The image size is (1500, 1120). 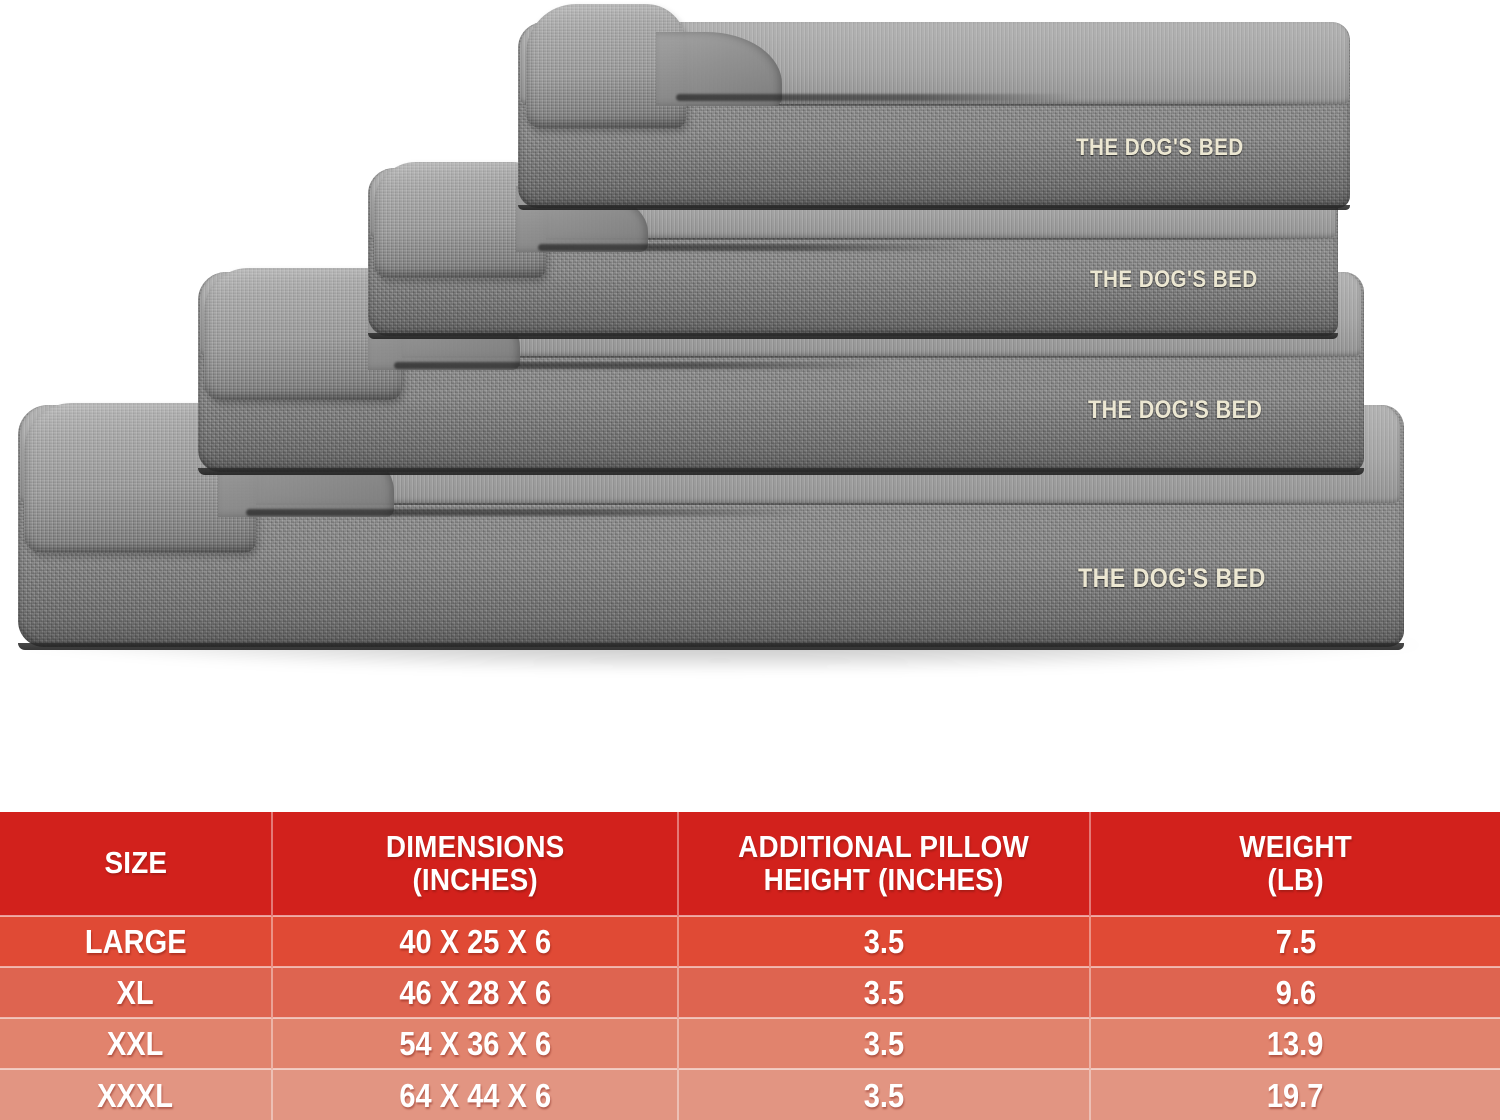 I want to click on table-row: LARGE 40 X 25 X 6 3.5 7.5, so click(x=750, y=941).